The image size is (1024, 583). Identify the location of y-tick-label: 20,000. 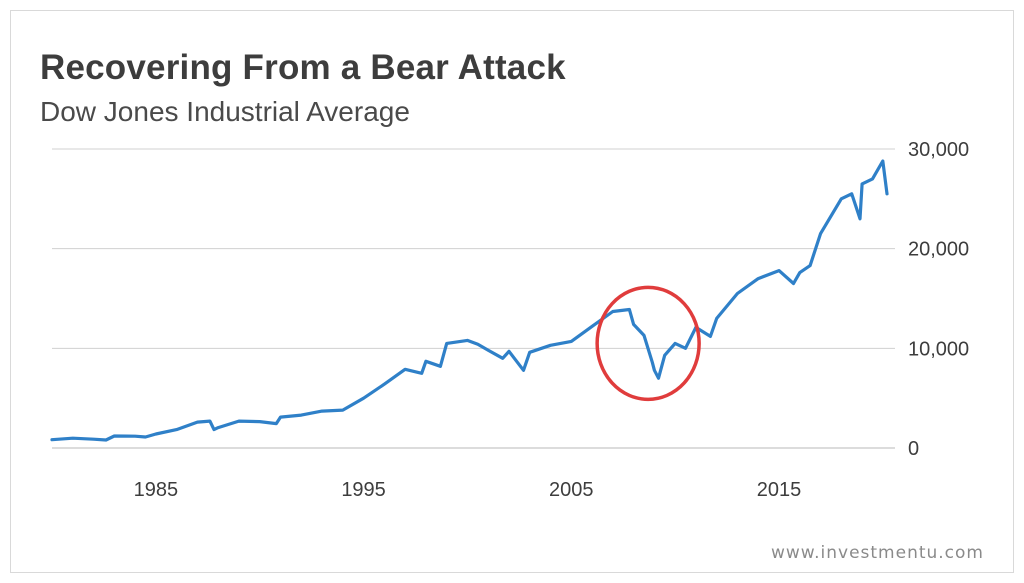
(938, 250).